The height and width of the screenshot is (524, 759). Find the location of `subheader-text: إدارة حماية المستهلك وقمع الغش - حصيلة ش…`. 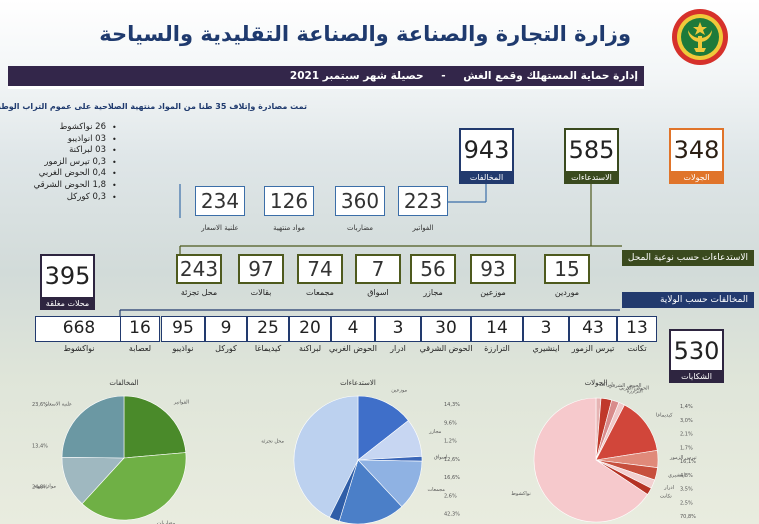

subheader-text: إدارة حماية المستهلك وقمع الغش - حصيلة ش… is located at coordinates (328, 76).